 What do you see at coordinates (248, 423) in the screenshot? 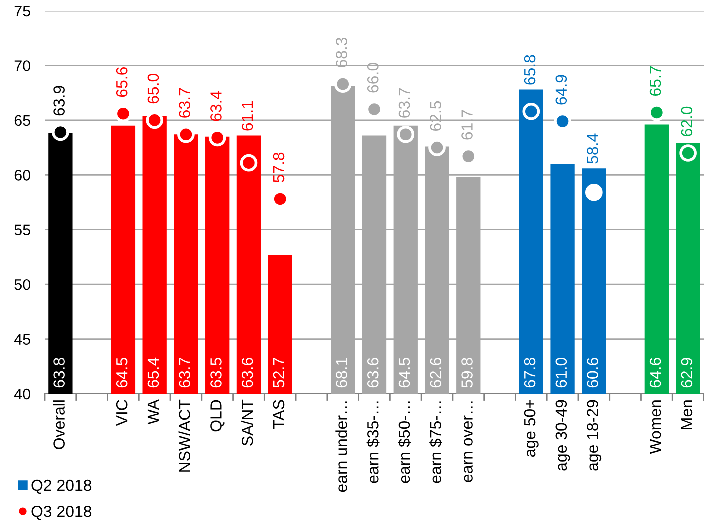
I see `x-tick-label: SA/NT` at bounding box center [248, 423].